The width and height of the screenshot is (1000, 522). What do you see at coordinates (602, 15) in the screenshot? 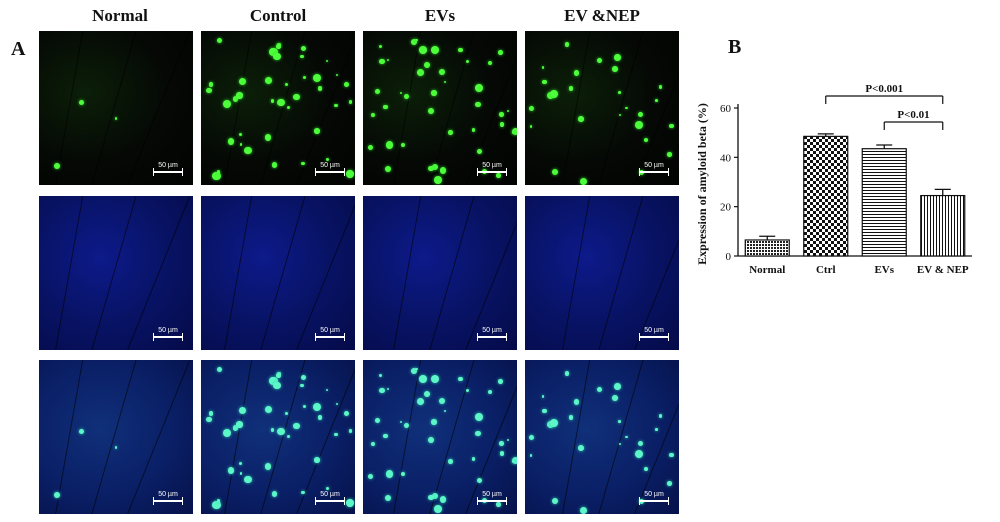
I see `column-title-ev-nep: EV &NEP` at bounding box center [602, 15].